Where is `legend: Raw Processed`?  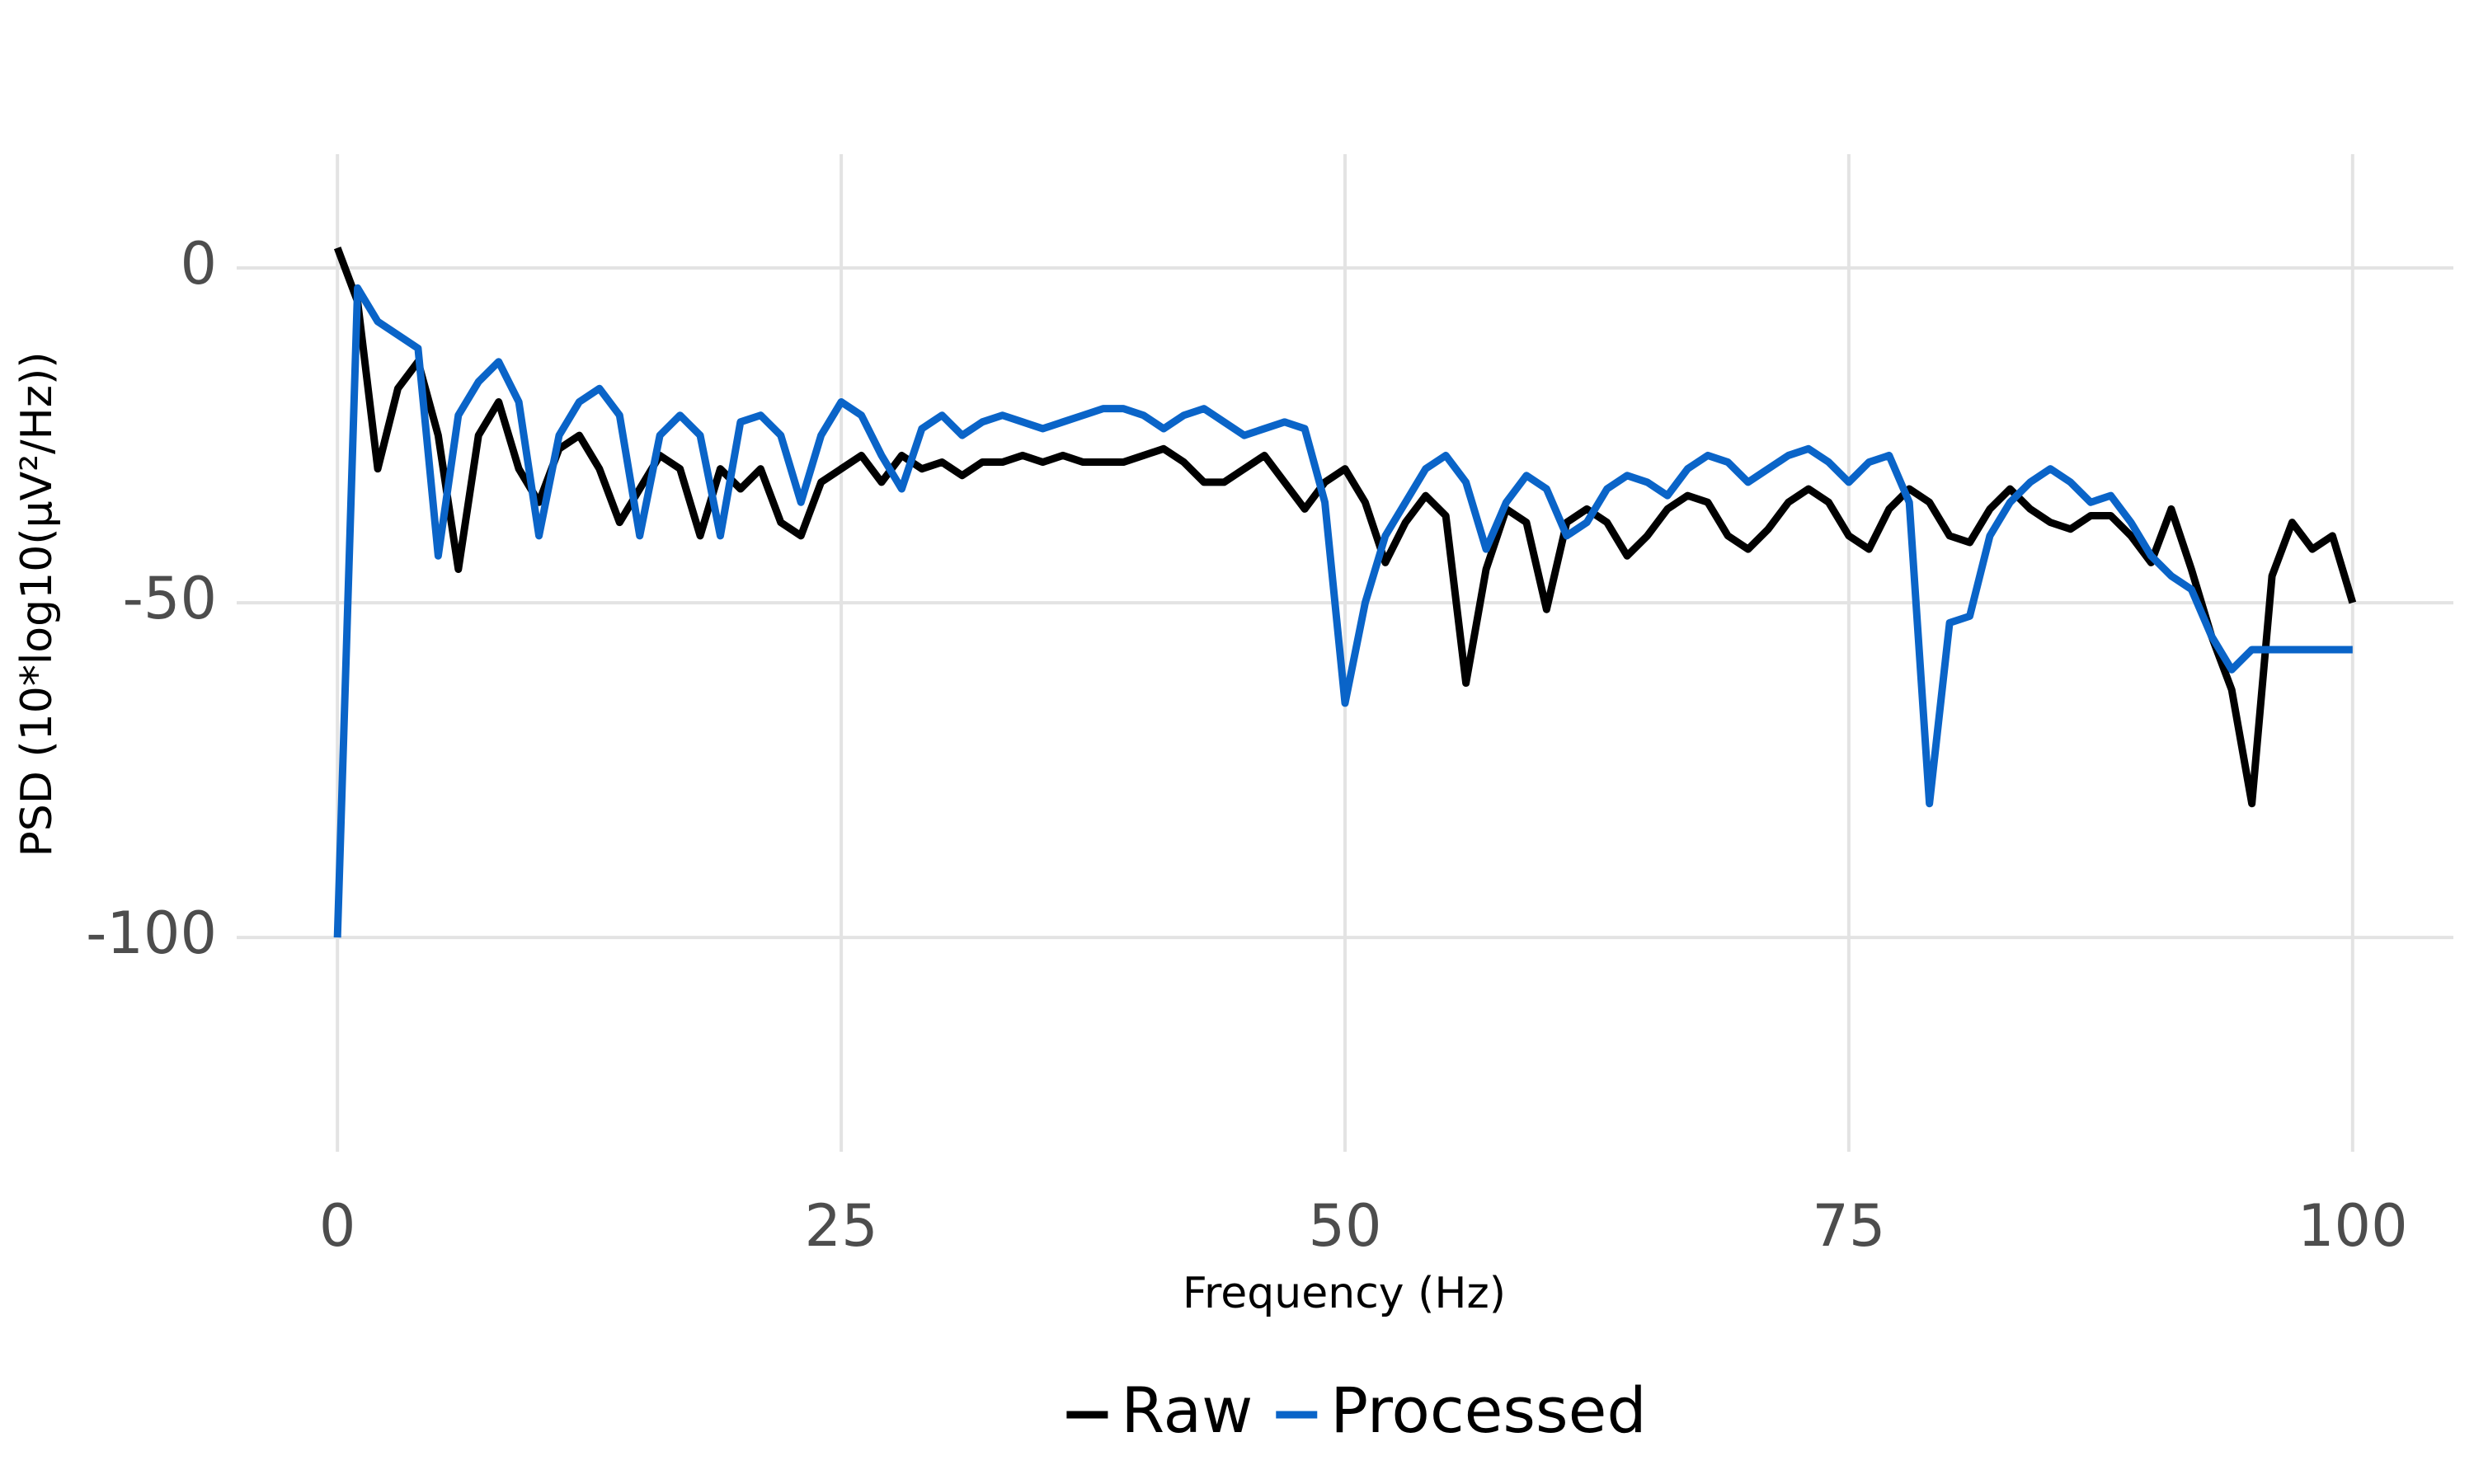 legend: Raw Processed is located at coordinates (1356, 1410).